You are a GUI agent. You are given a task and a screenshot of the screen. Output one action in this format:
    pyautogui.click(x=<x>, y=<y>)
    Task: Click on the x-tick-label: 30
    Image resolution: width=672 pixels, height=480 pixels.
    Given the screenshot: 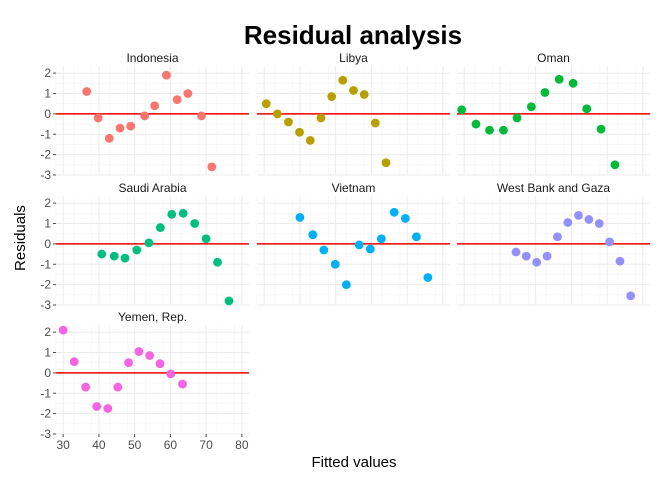 What is the action you would take?
    pyautogui.click(x=63, y=445)
    